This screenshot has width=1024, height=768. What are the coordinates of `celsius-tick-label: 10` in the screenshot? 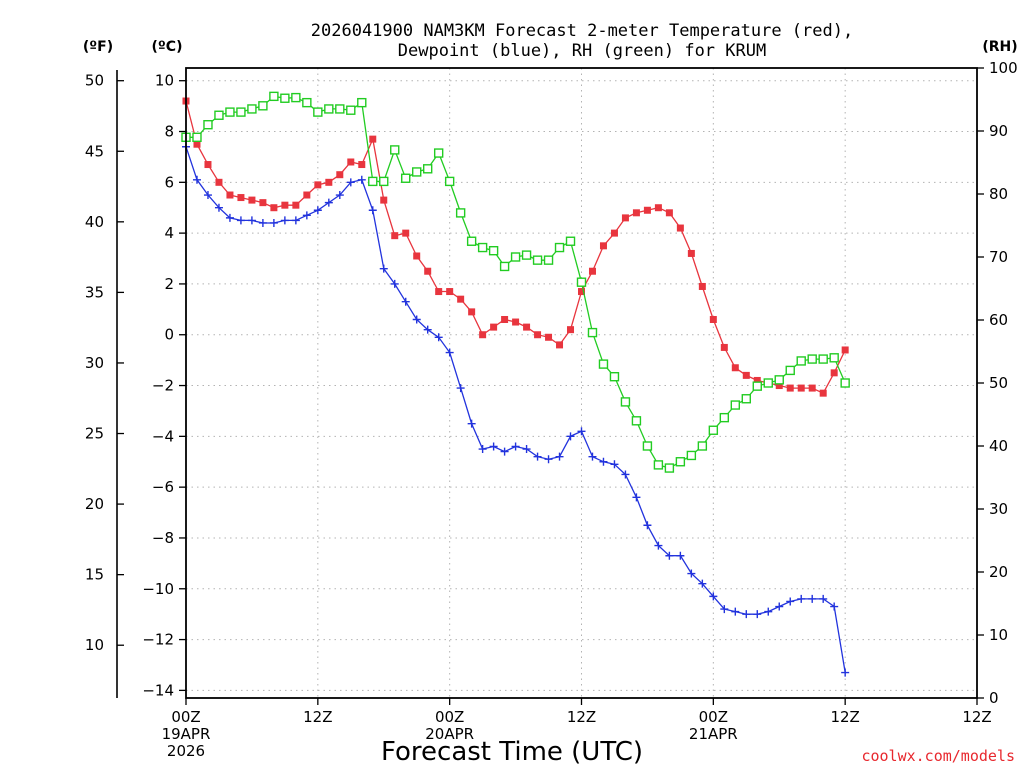 It's located at (164, 81).